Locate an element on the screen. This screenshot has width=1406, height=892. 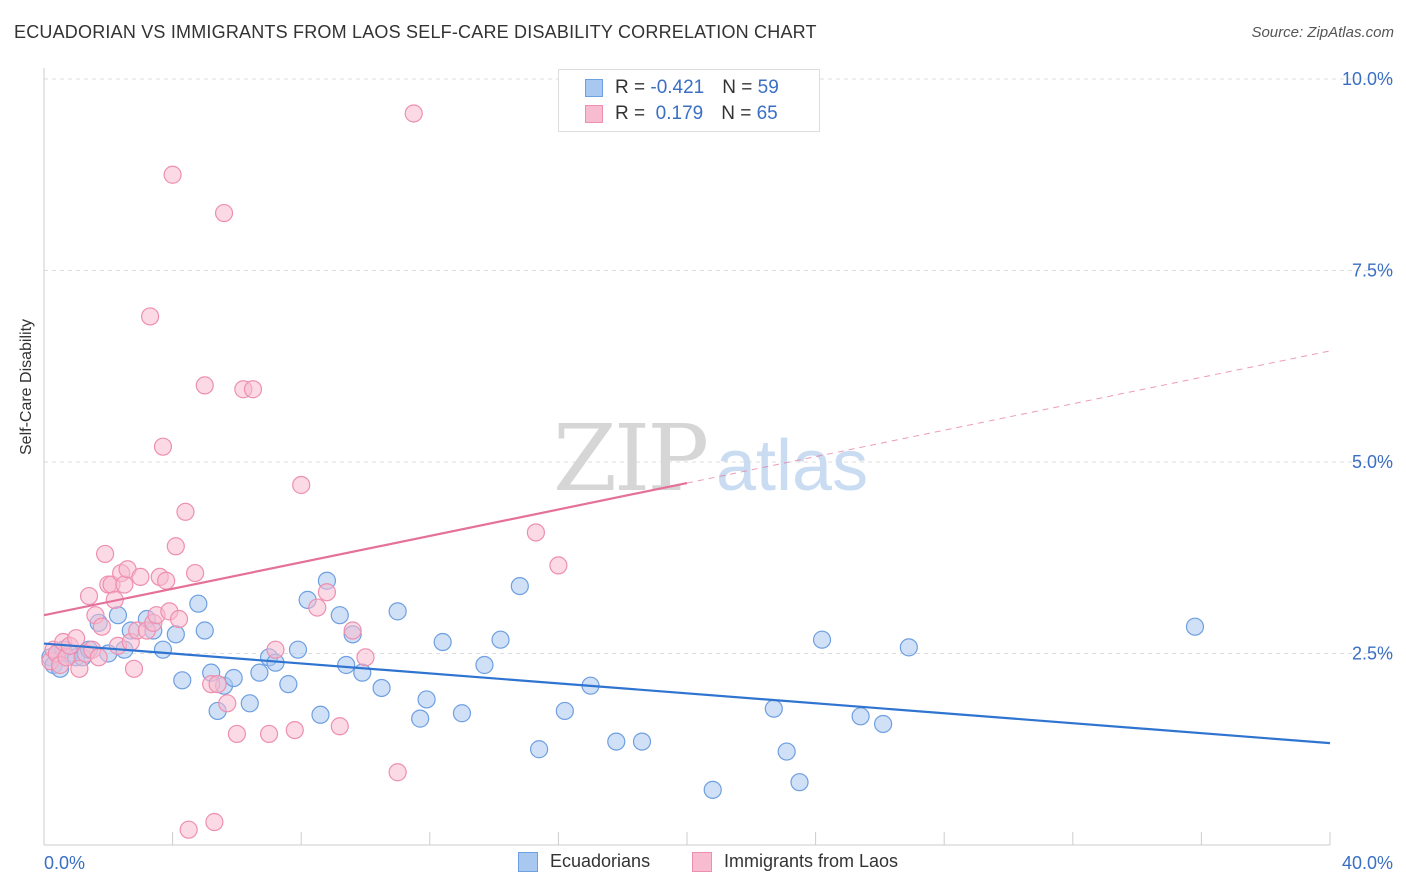
series-legend: Ecuadorians Immigrants from Laos is located at coordinates (703, 864).